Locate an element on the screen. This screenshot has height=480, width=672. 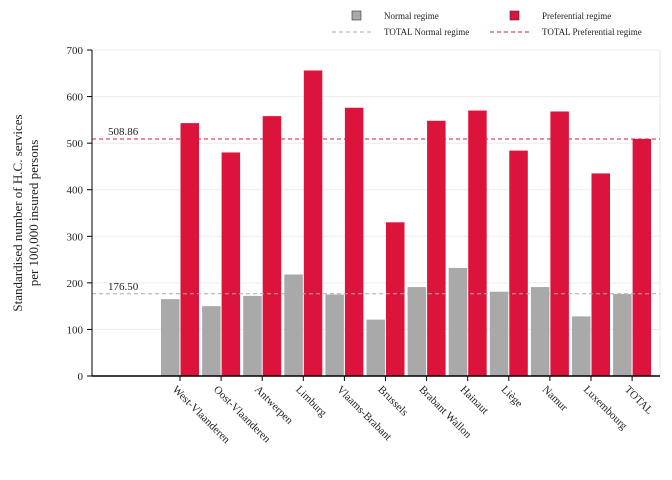
x-tick-label: Hainaut is located at coordinates (474, 400).